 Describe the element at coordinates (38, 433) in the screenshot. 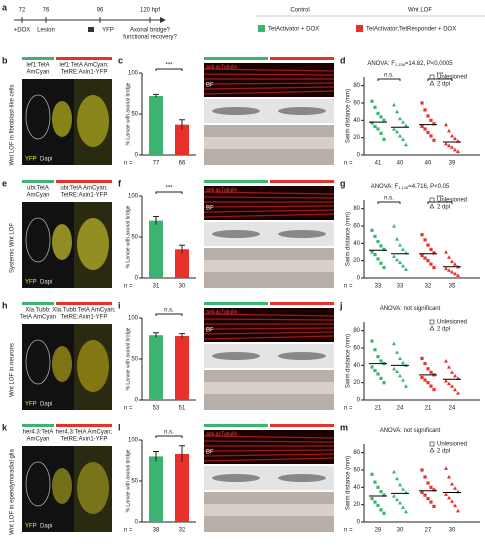

I see `image-label: her4.3:TetA` at that location.